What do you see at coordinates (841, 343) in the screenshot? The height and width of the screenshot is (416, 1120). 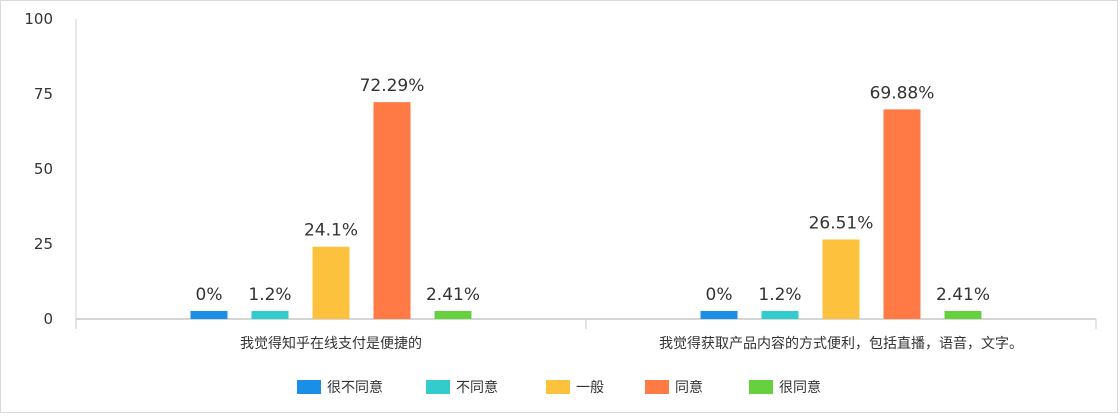 I see `x-category-label: 我觉得获取产品内容的方式便利，包括直播，语音，文字。` at bounding box center [841, 343].